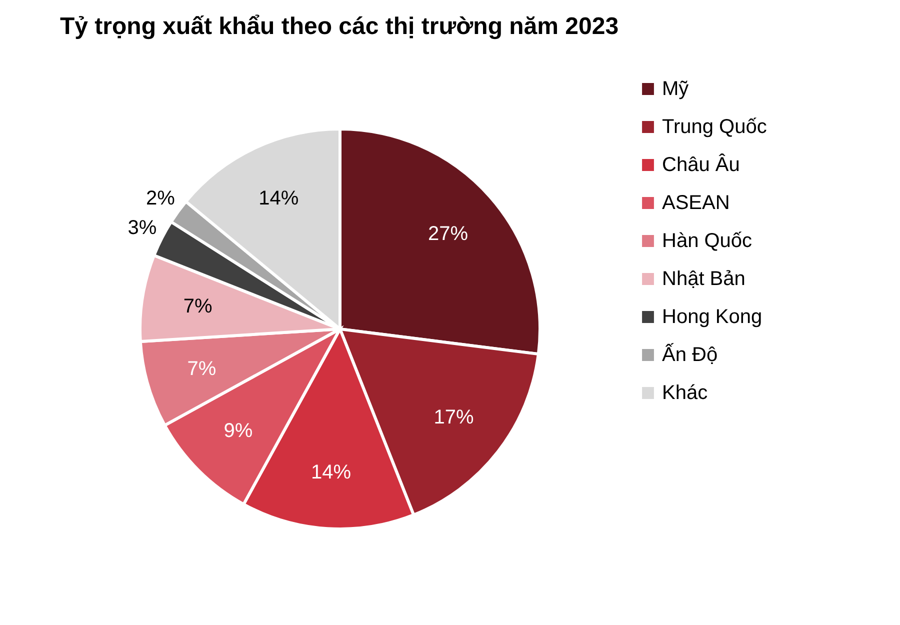 This screenshot has width=900, height=625. I want to click on legend-label: Nhật Bản, so click(704, 279).